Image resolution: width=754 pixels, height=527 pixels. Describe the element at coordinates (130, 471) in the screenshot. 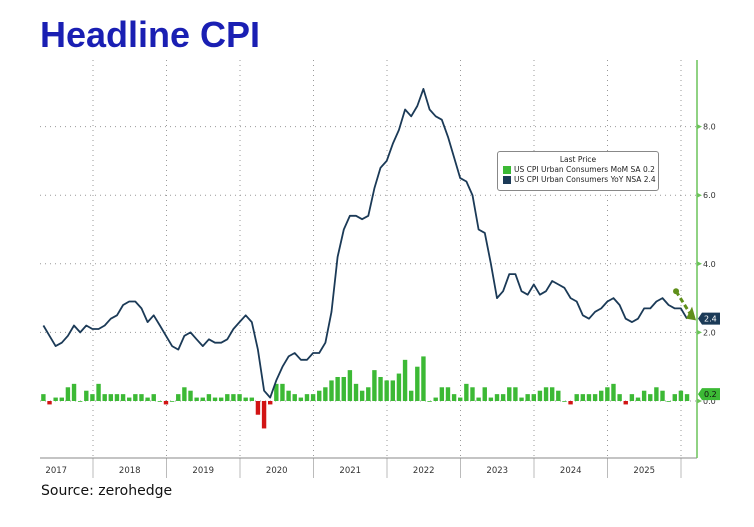

I see `x-tick-label: 2018` at that location.